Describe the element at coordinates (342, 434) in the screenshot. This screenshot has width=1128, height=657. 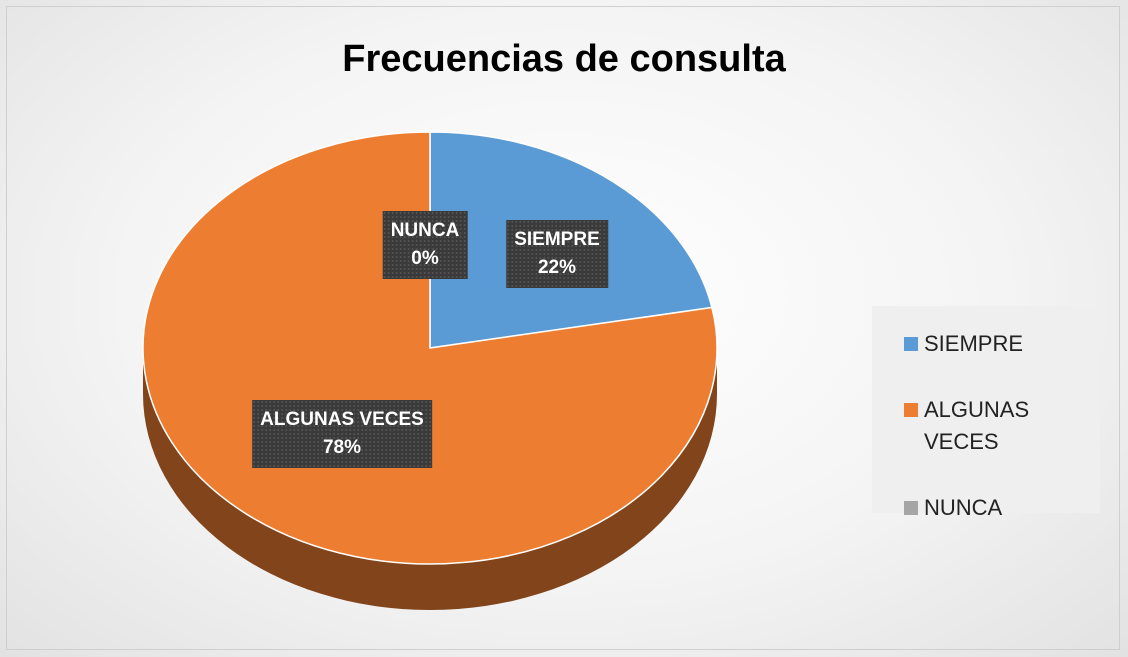
I see `data-label: ALGUNAS VECES 78%` at that location.